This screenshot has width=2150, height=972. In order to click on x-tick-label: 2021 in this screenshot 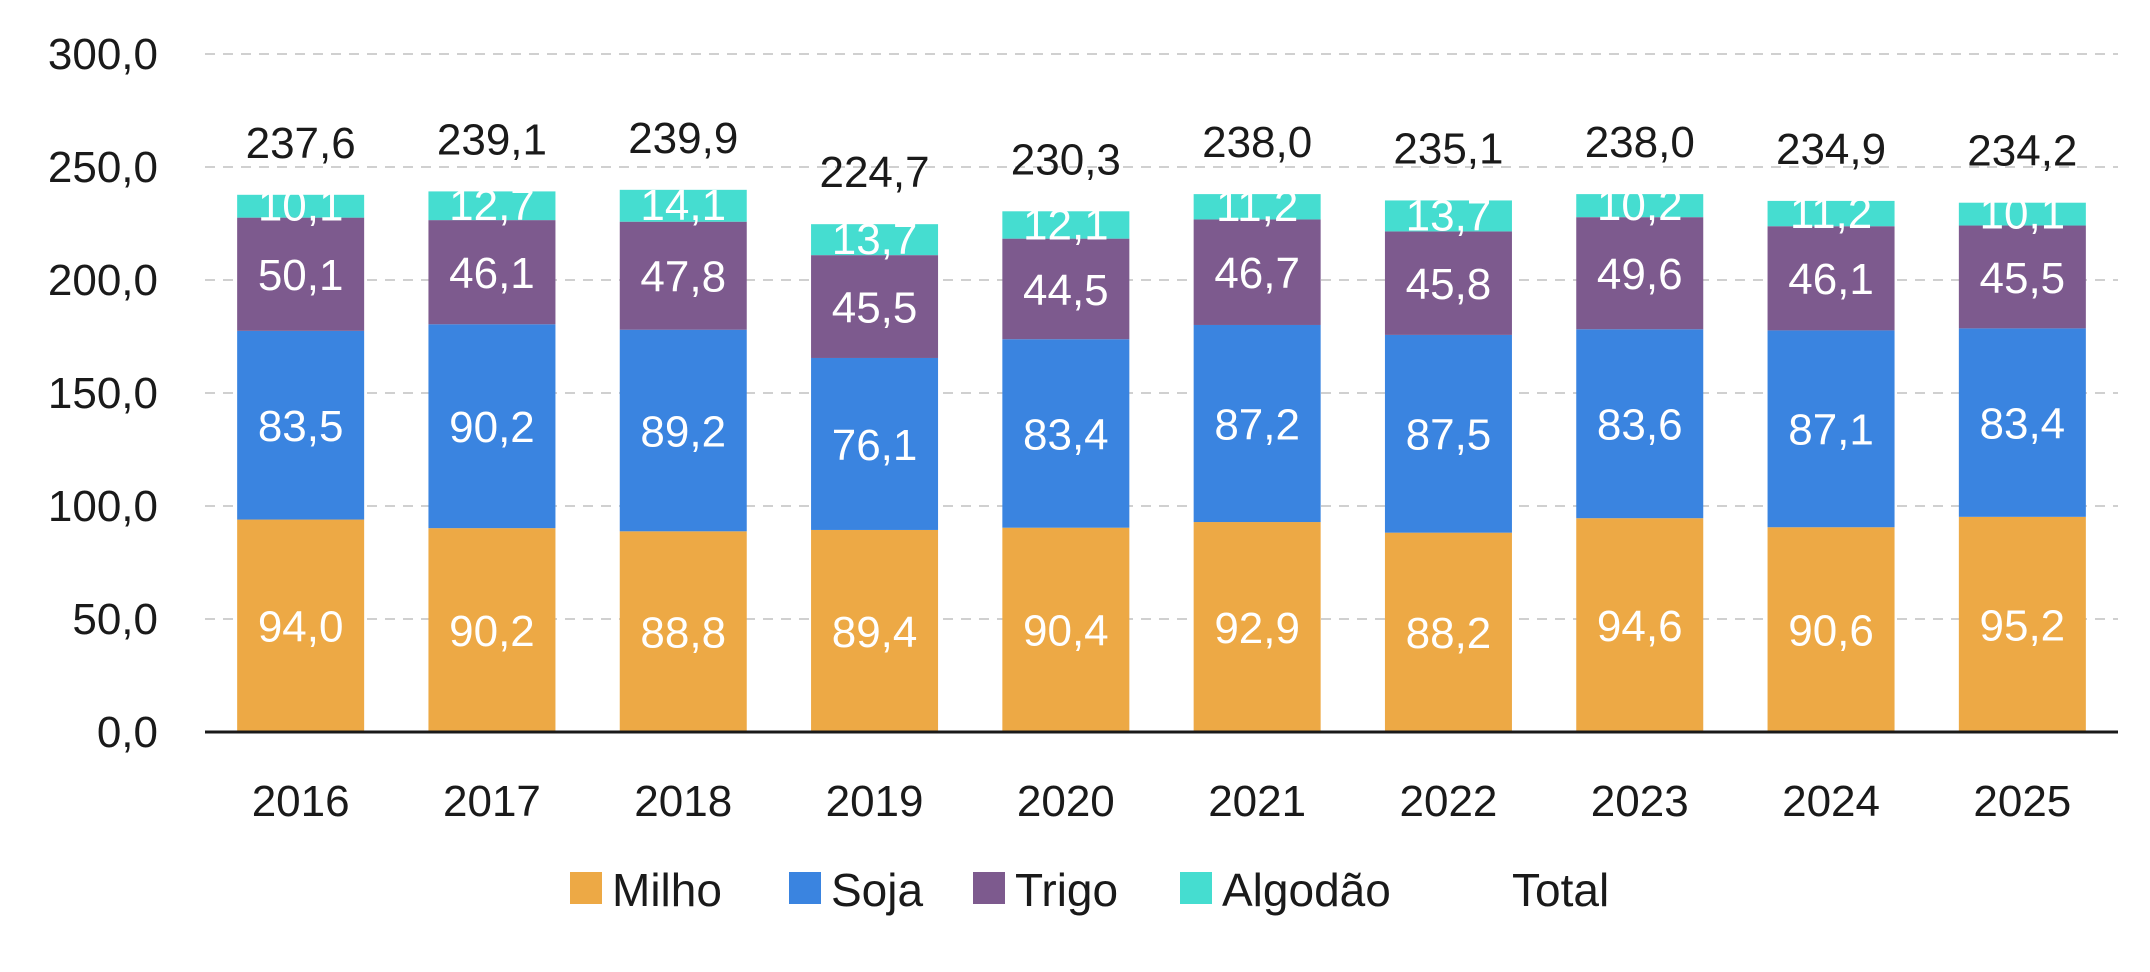, I will do `click(1257, 801)`.